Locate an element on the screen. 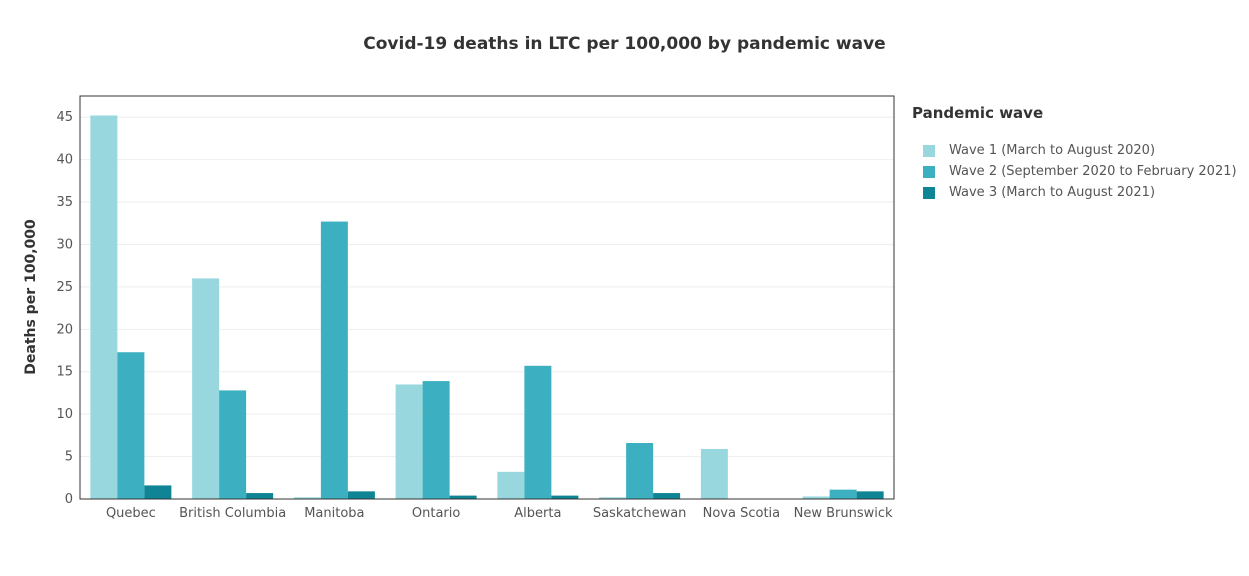  legend-label: Wave 1 (March to August 2020) is located at coordinates (1052, 150).